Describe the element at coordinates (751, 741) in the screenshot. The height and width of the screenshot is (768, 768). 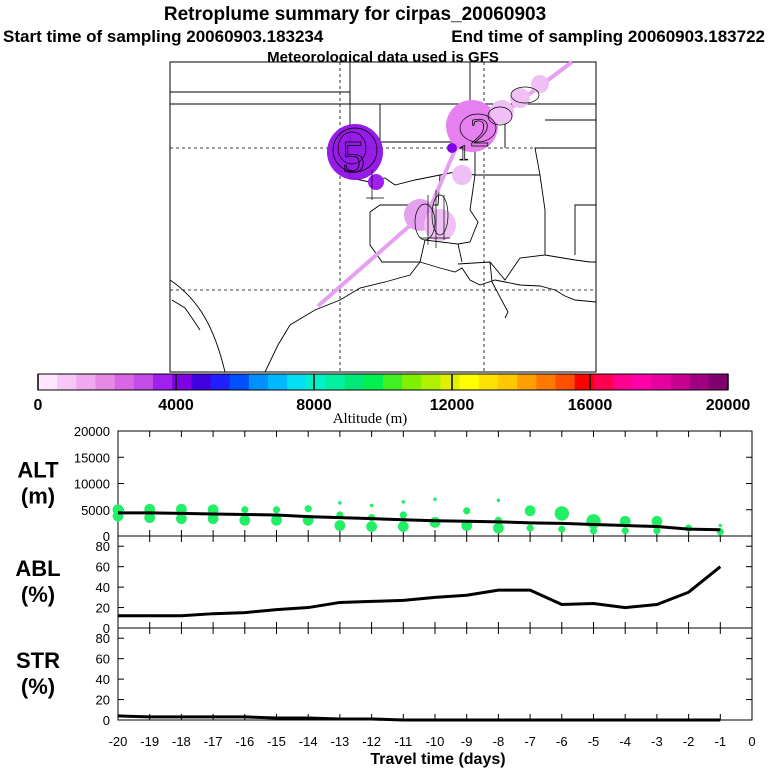
I see `x-tick-label: 0` at that location.